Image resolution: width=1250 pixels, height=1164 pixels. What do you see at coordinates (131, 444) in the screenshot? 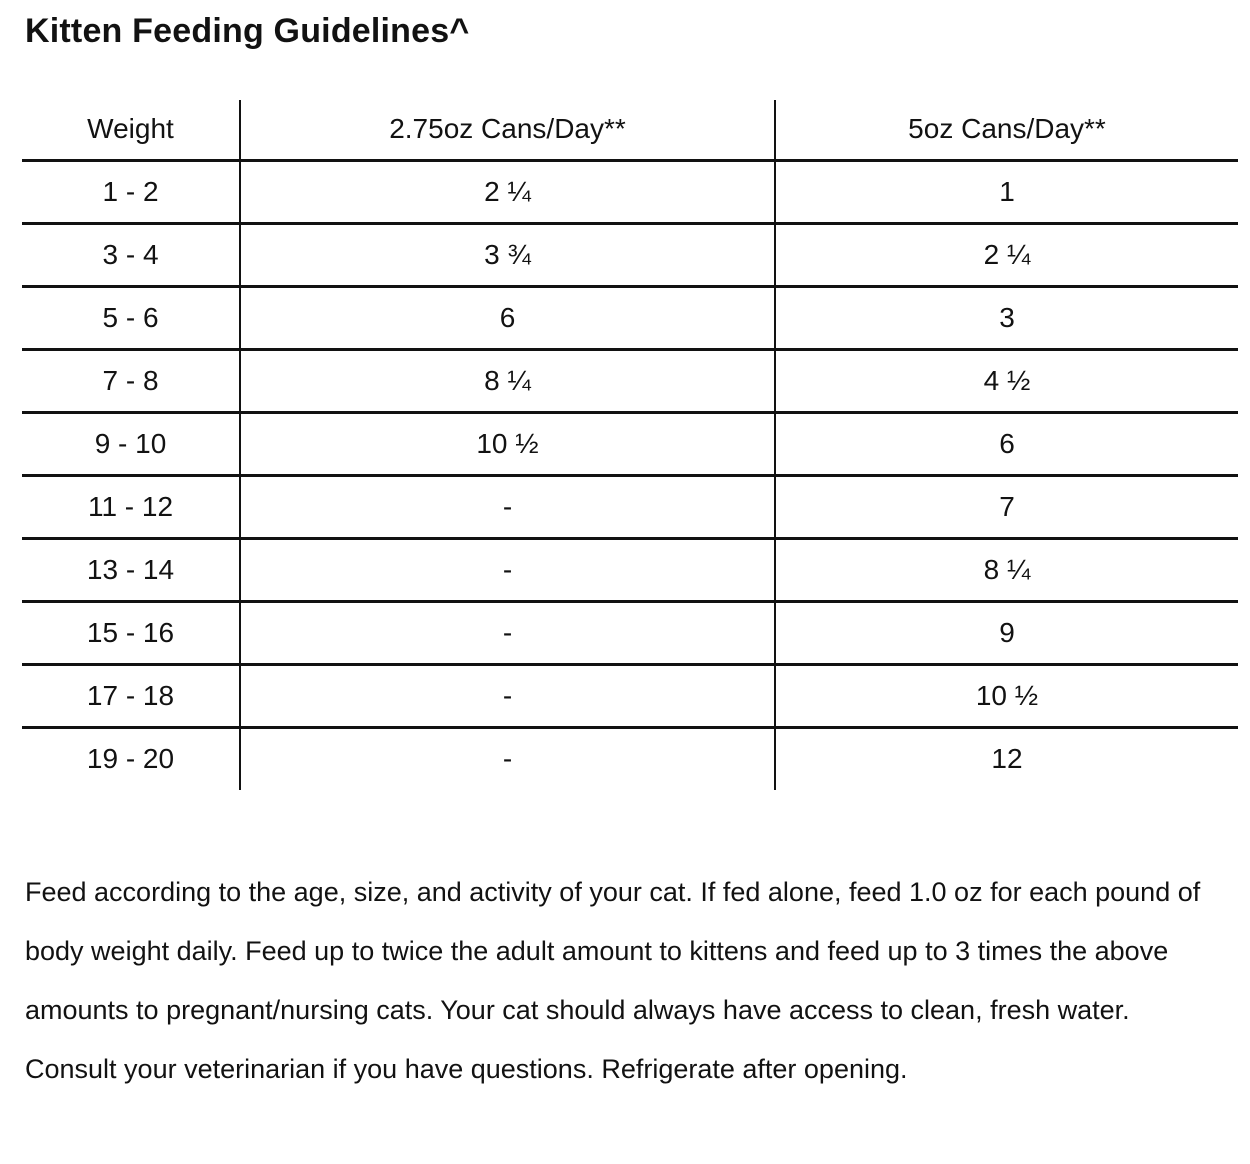
I see `table-cell: 9 - 10` at bounding box center [131, 444].